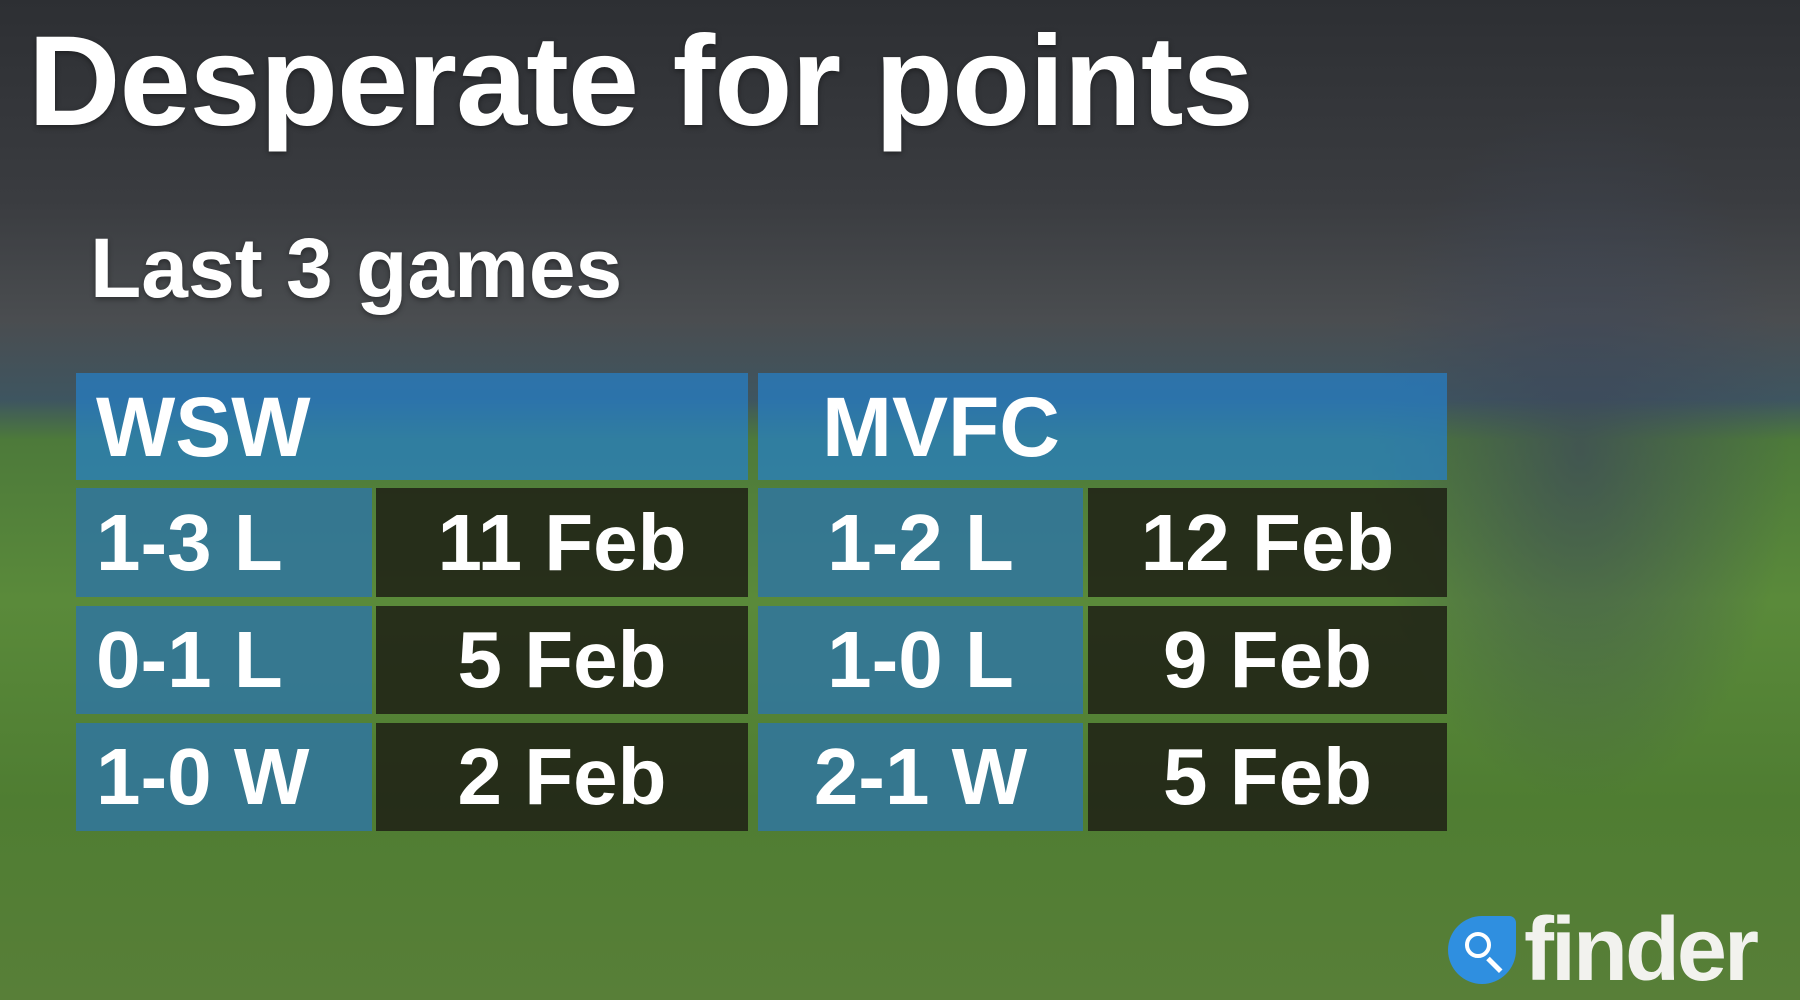 This screenshot has height=1000, width=1800. What do you see at coordinates (224, 660) in the screenshot?
I see `result-cell: 0-1 L` at bounding box center [224, 660].